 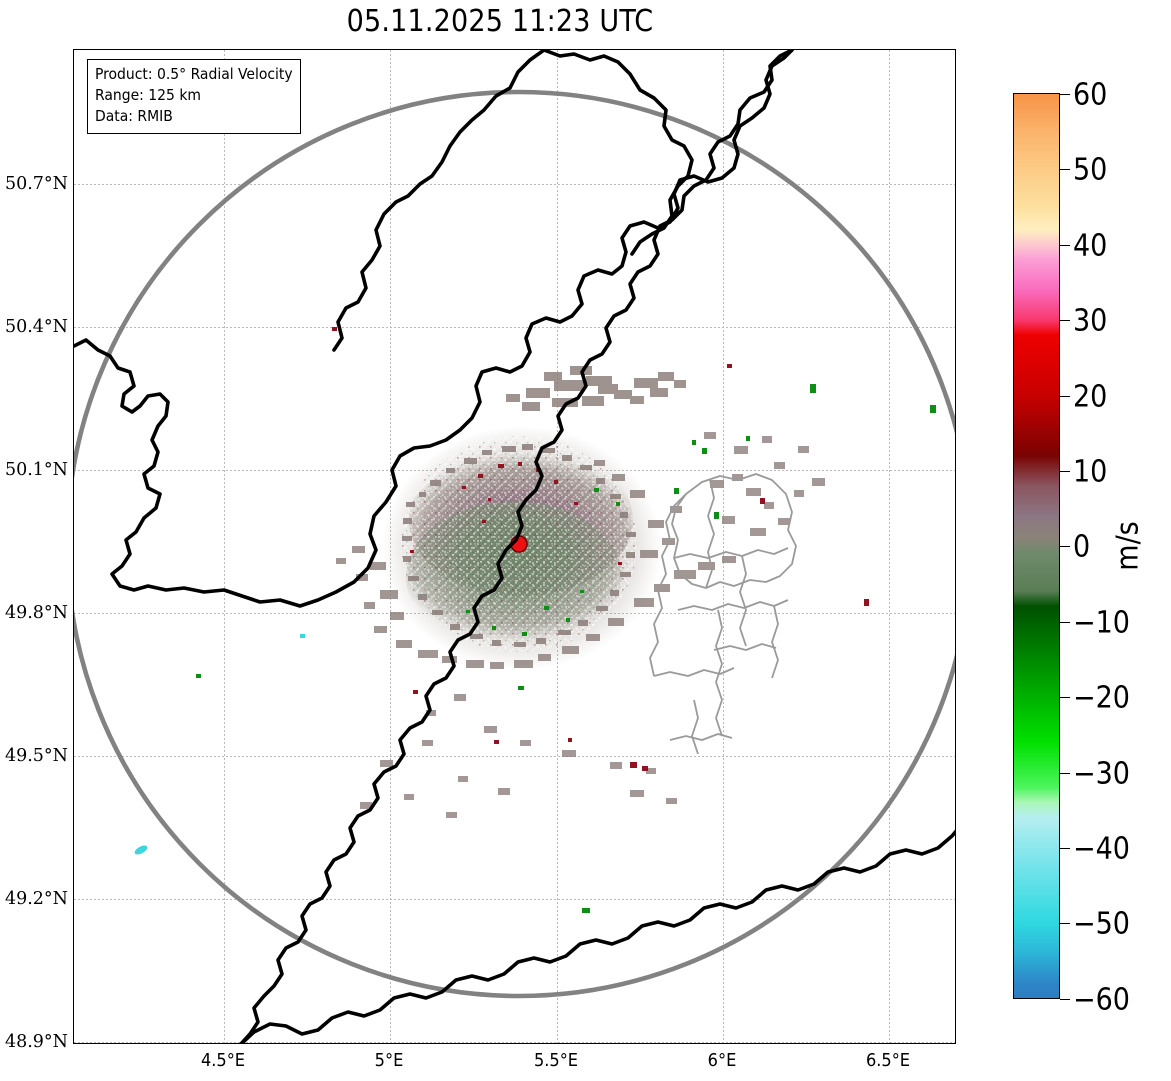 I want to click on ytick-label-3: 49.8°N, so click(x=36, y=613).